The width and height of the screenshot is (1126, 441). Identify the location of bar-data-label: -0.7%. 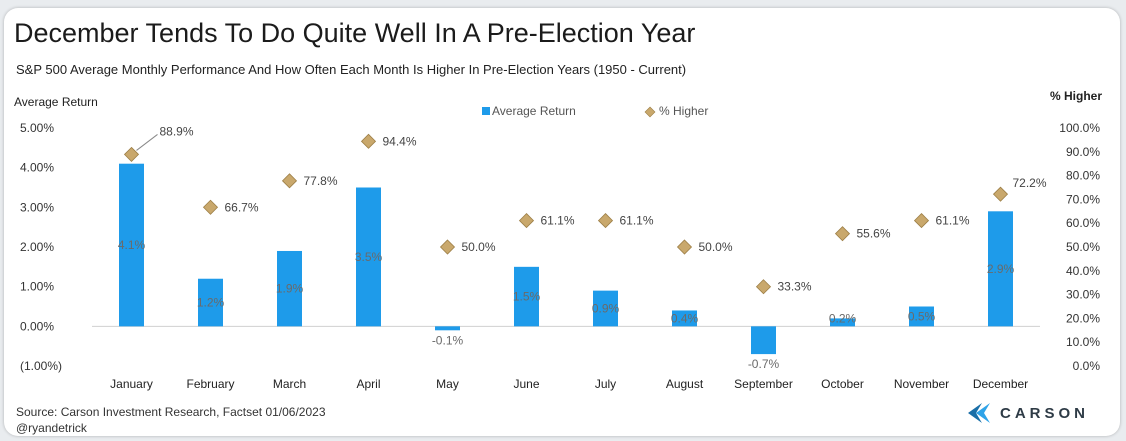
(764, 364).